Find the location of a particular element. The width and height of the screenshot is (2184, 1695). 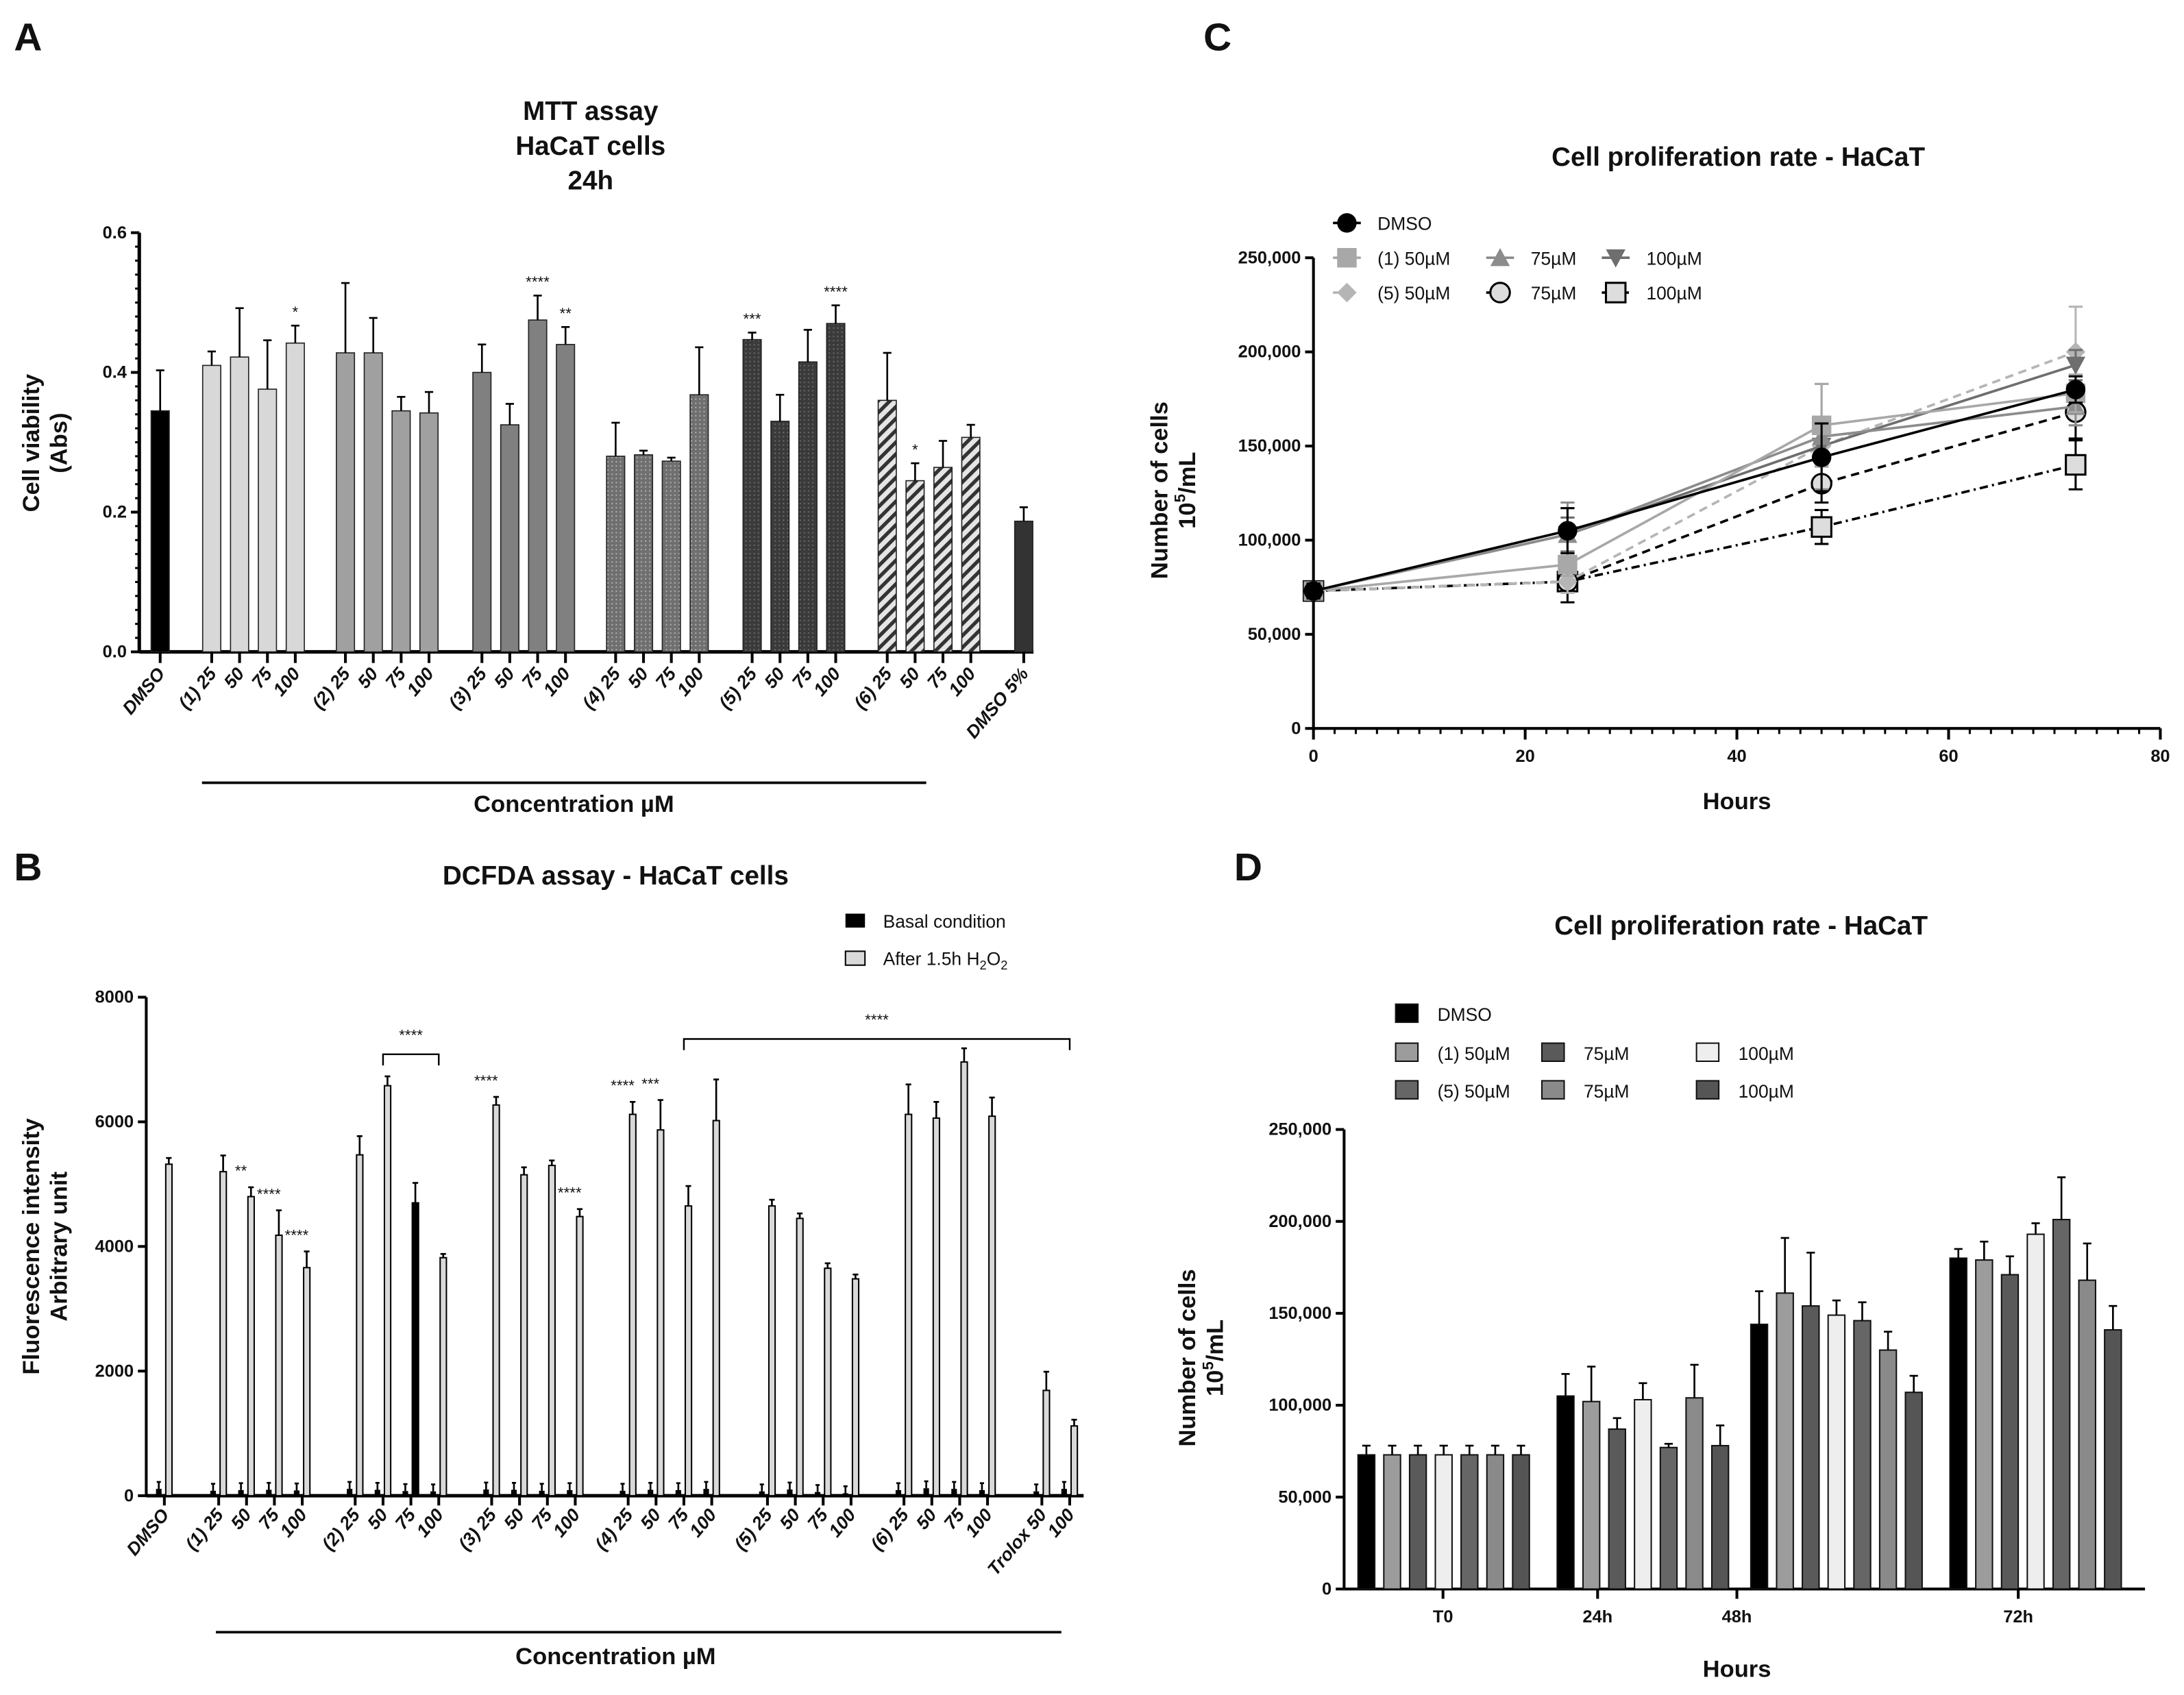

legend-label: 75µM is located at coordinates (1607, 1053).